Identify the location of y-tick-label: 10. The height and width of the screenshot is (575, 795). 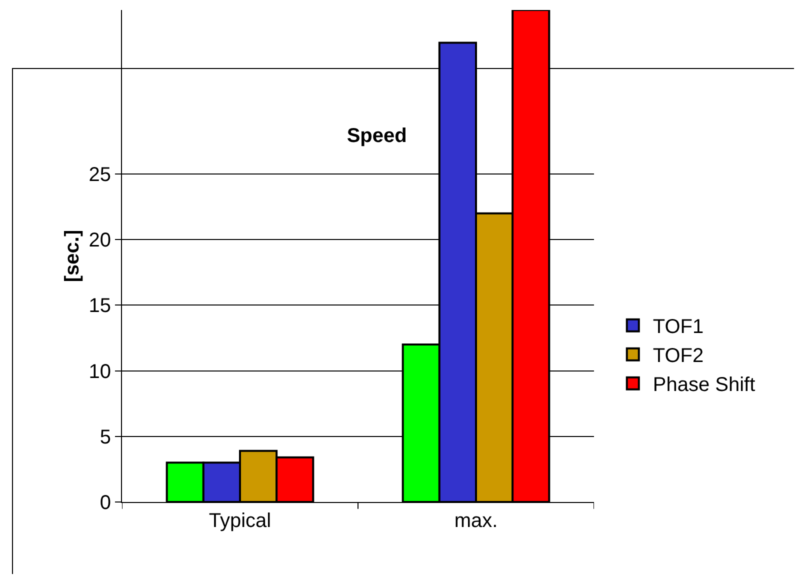
(99, 371).